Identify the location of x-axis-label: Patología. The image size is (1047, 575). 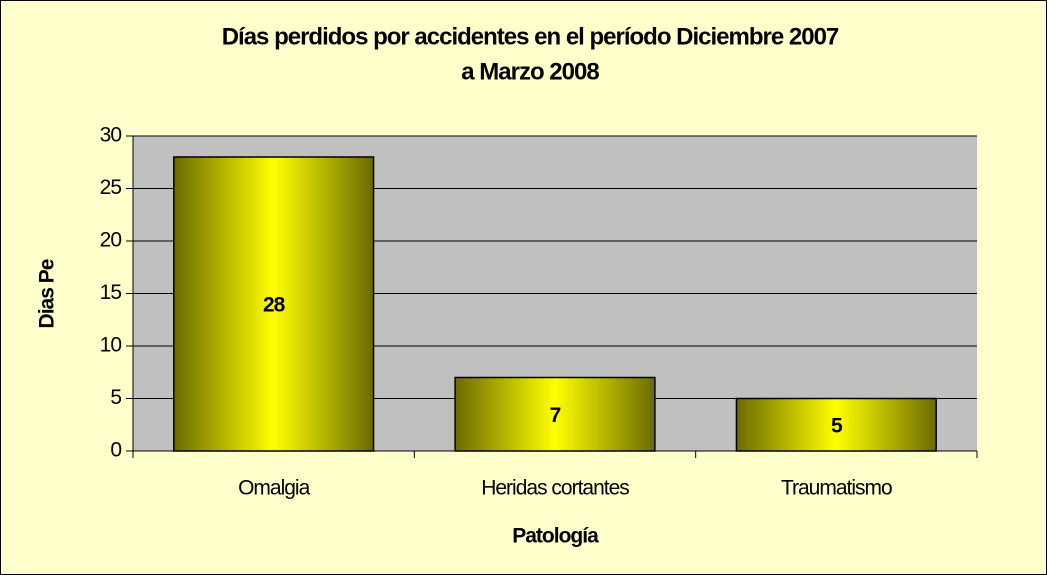
(555, 536).